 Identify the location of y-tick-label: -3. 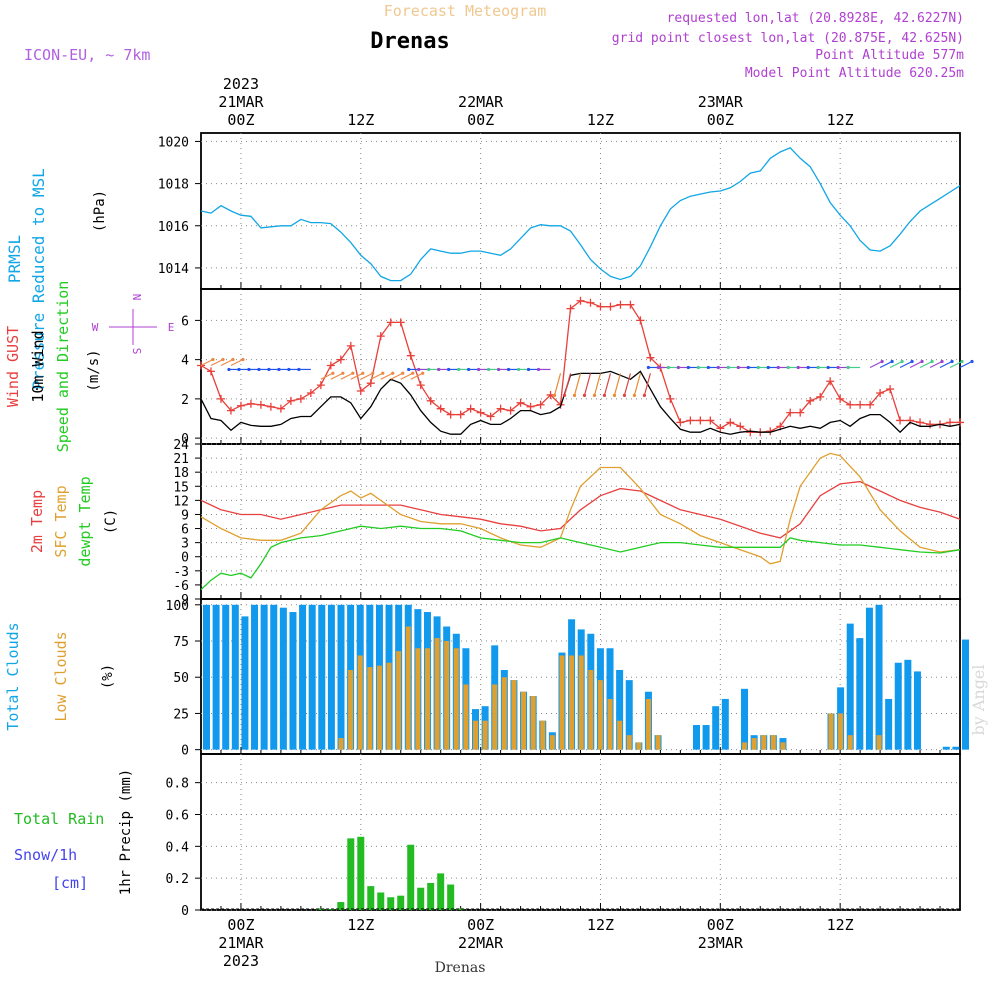
(181, 572).